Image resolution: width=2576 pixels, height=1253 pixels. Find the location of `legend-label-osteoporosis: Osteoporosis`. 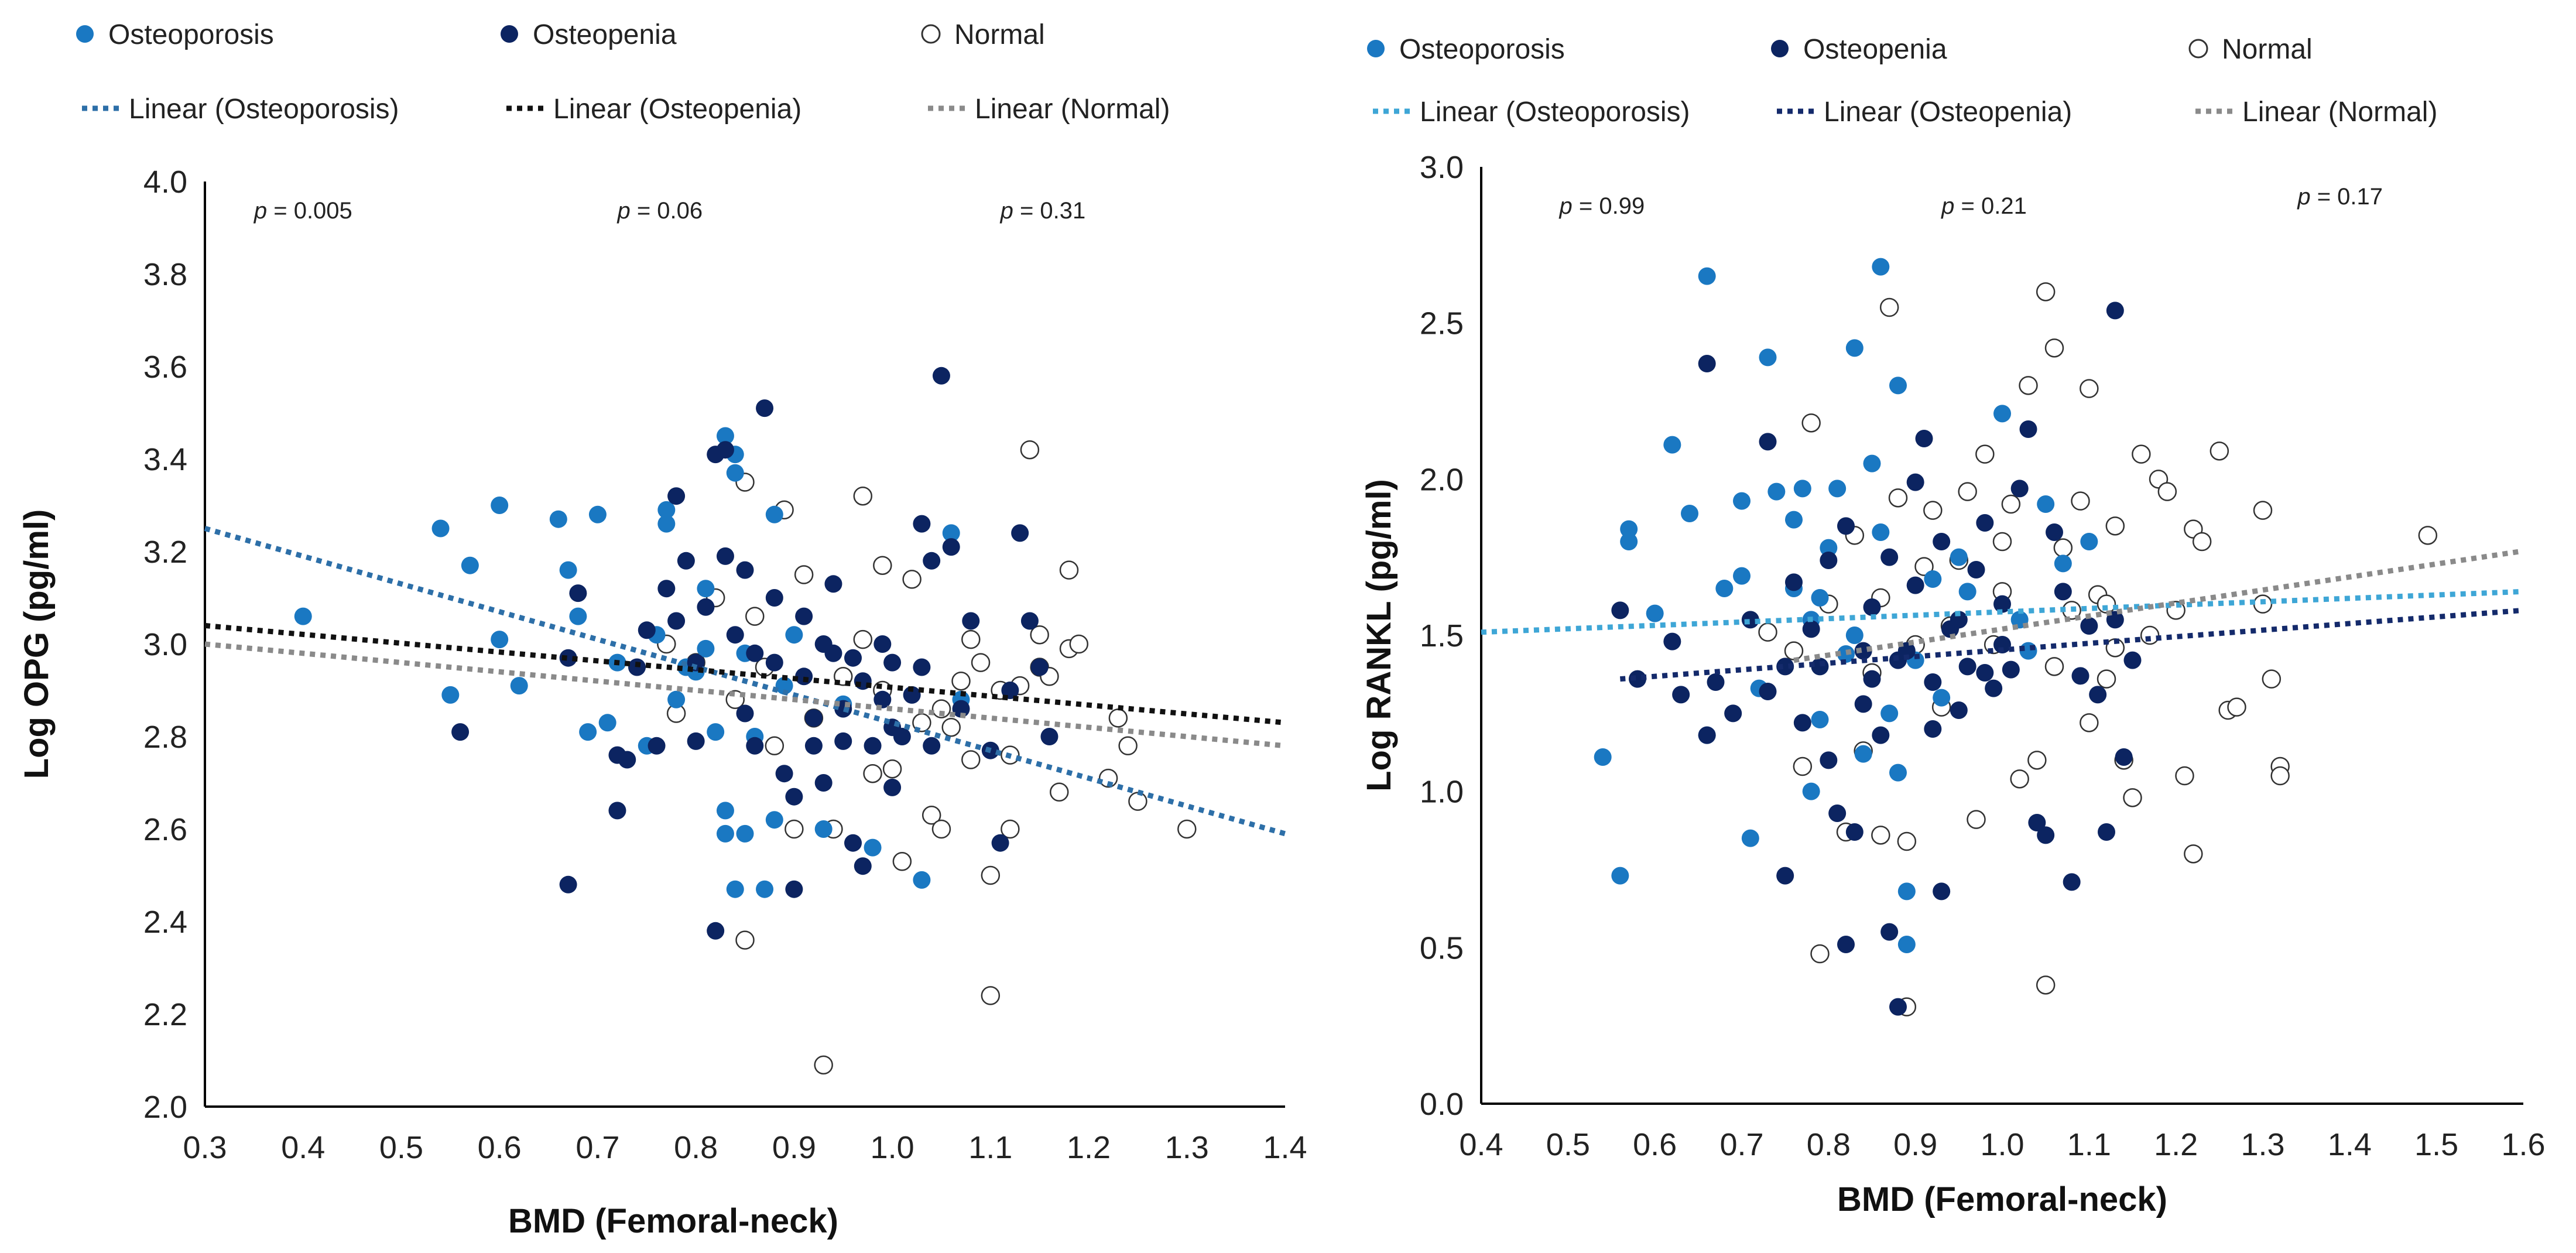

legend-label-osteoporosis: Osteoporosis is located at coordinates (1482, 50).